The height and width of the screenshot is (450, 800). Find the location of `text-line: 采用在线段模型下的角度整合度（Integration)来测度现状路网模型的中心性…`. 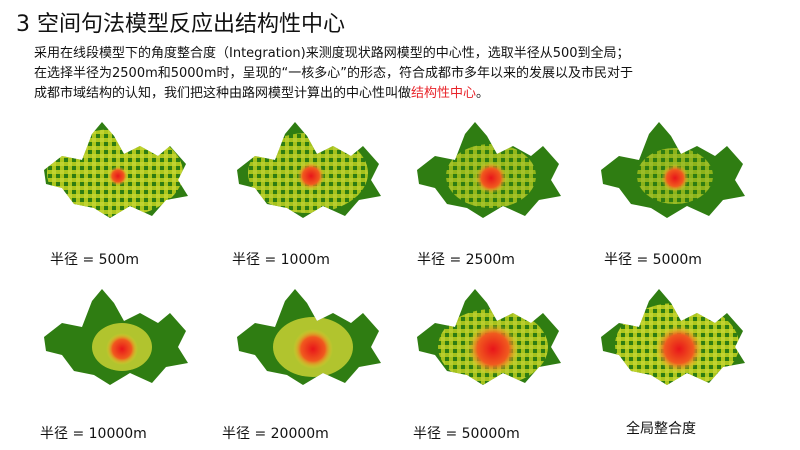

text-line: 采用在线段模型下的角度整合度（Integration)来测度现状路网模型的中心性… is located at coordinates (332, 53).